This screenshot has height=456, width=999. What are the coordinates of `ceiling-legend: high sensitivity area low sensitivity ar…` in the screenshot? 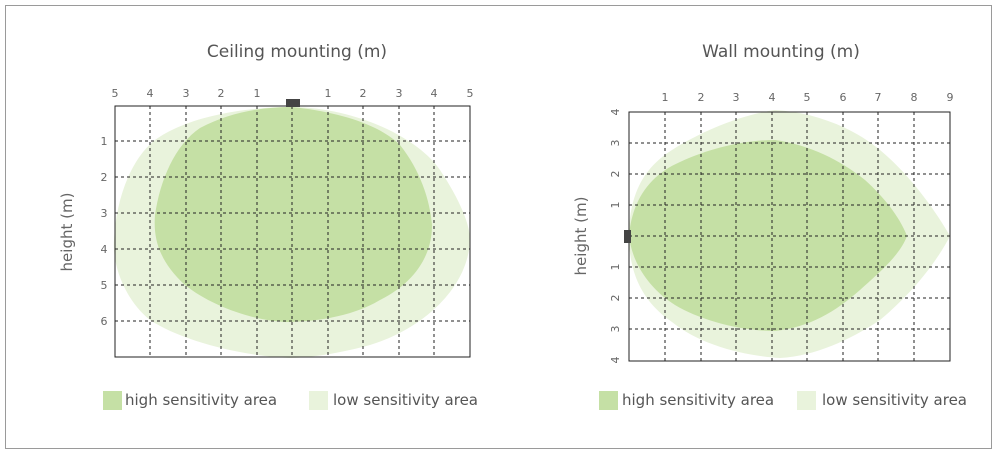 It's located at (290, 400).